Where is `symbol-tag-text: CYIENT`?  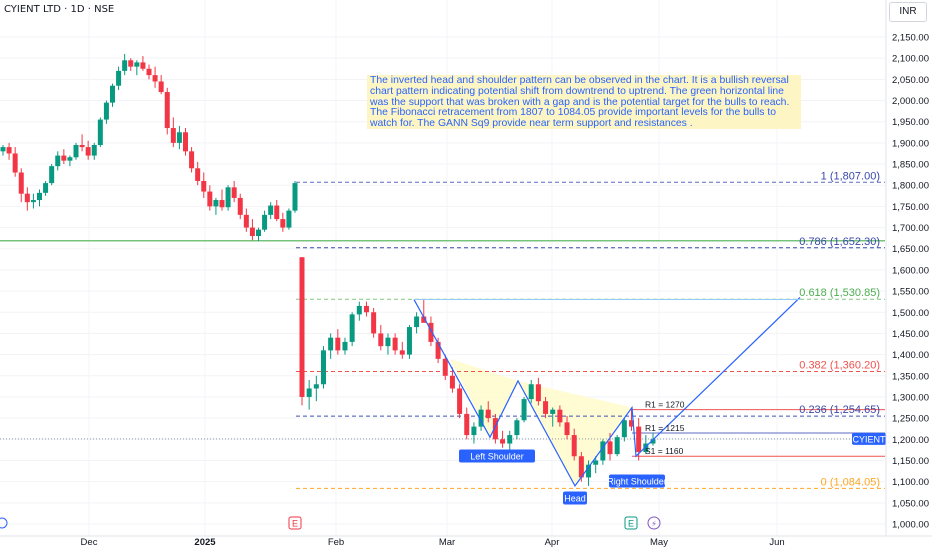 symbol-tag-text: CYIENT is located at coordinates (869, 439).